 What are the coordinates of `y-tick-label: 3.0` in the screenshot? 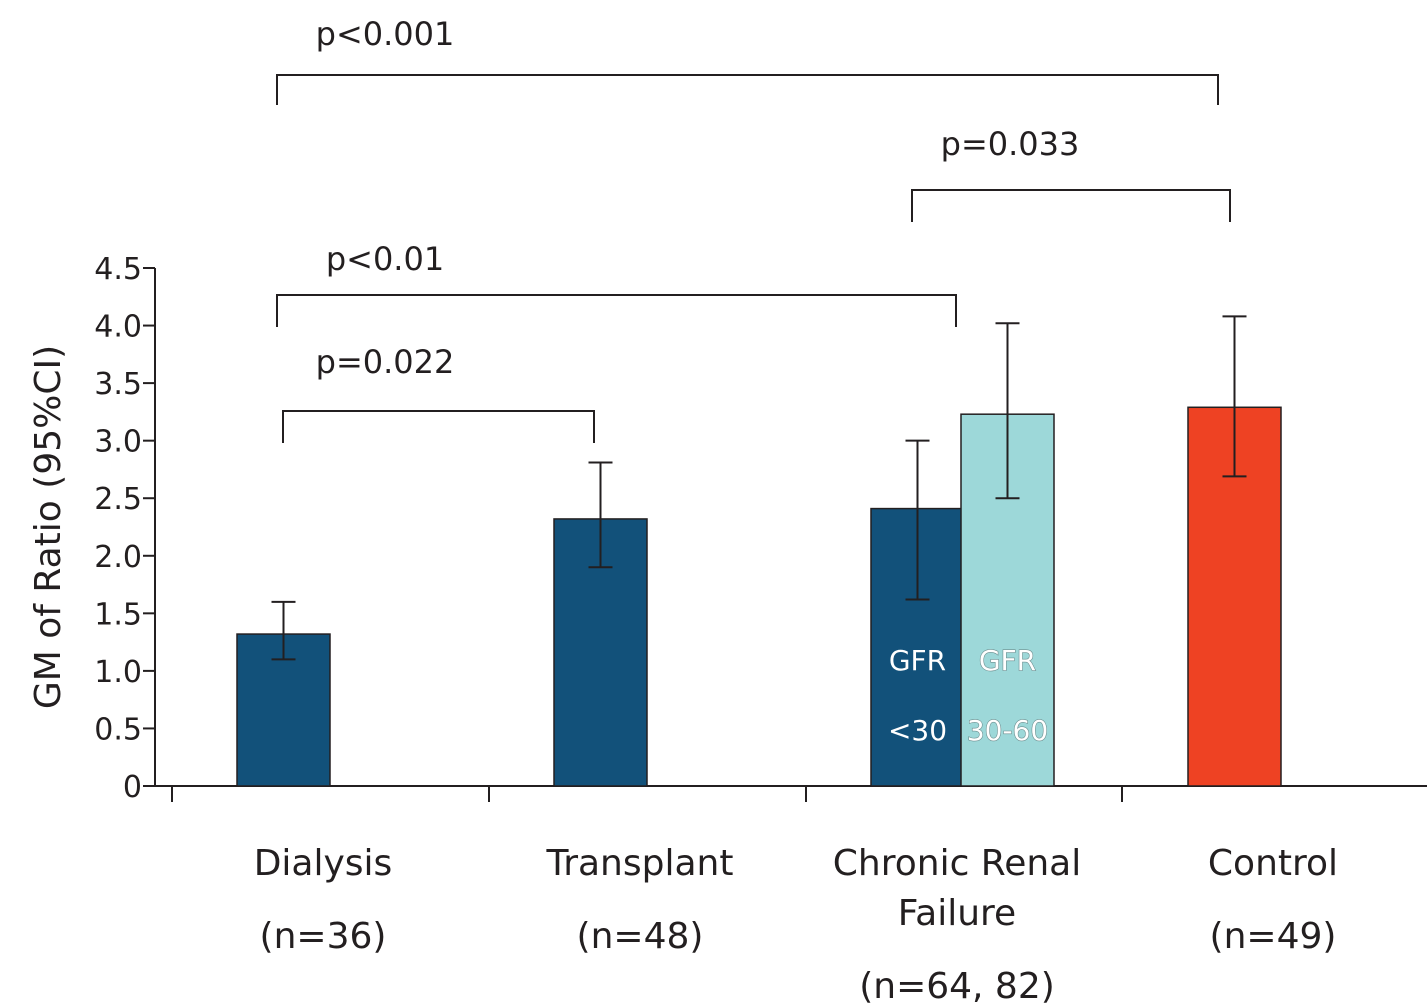 It's located at (118, 442).